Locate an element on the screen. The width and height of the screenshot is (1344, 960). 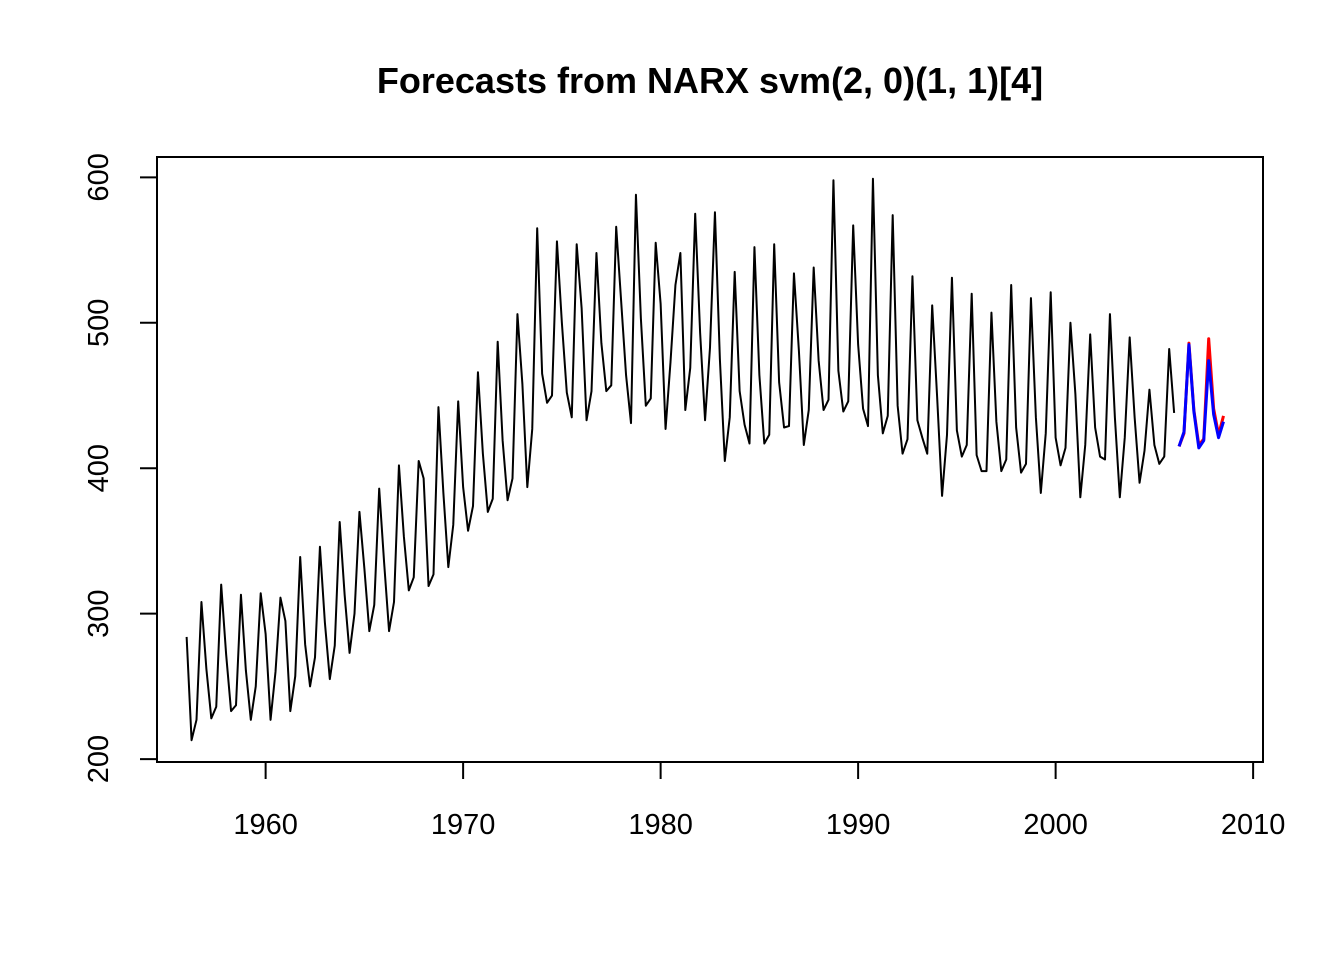
x-tick-label: 1990 is located at coordinates (858, 825).